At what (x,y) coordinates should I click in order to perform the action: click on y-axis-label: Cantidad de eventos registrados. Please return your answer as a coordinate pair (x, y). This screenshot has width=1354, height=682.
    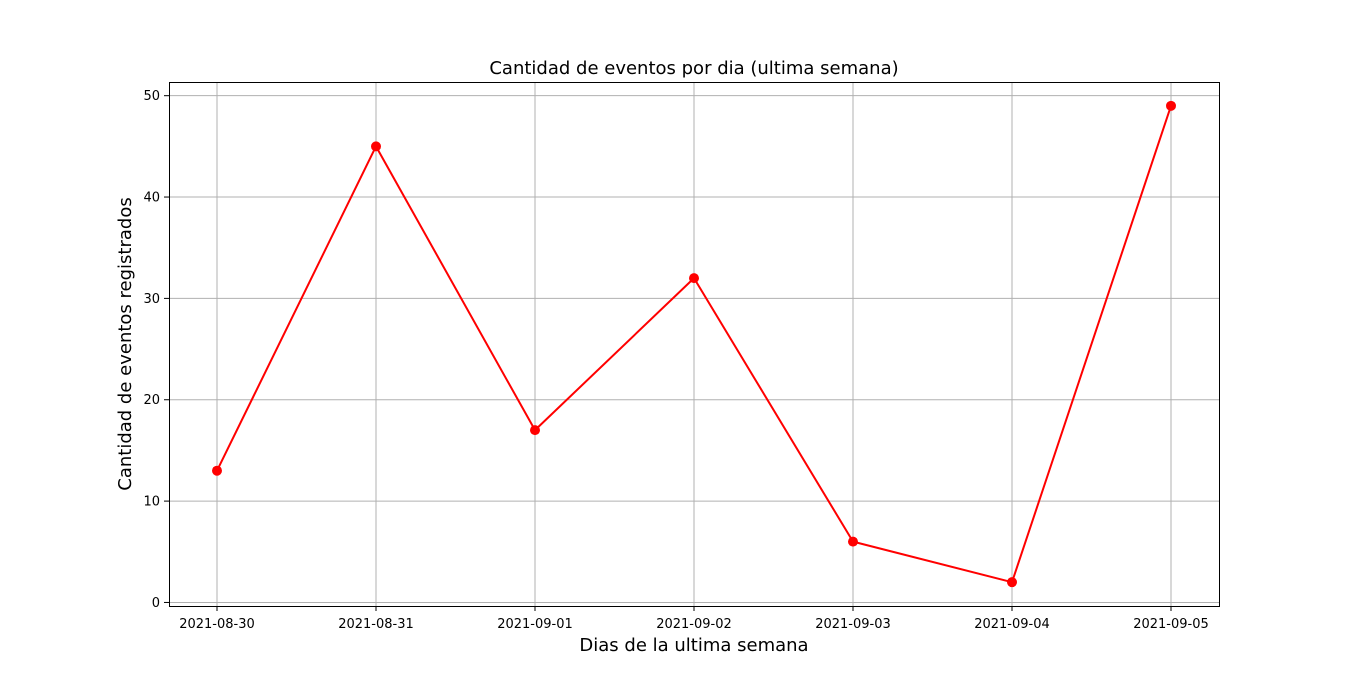
    Looking at the image, I should click on (125, 343).